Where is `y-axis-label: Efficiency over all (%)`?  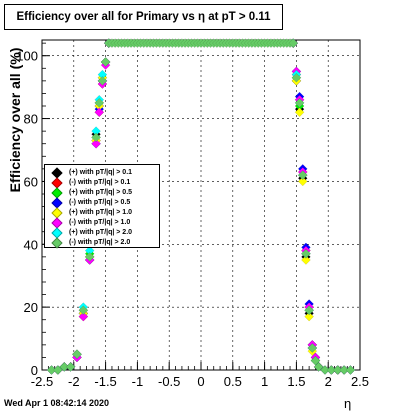 y-axis-label: Efficiency over all (%) is located at coordinates (15, 120).